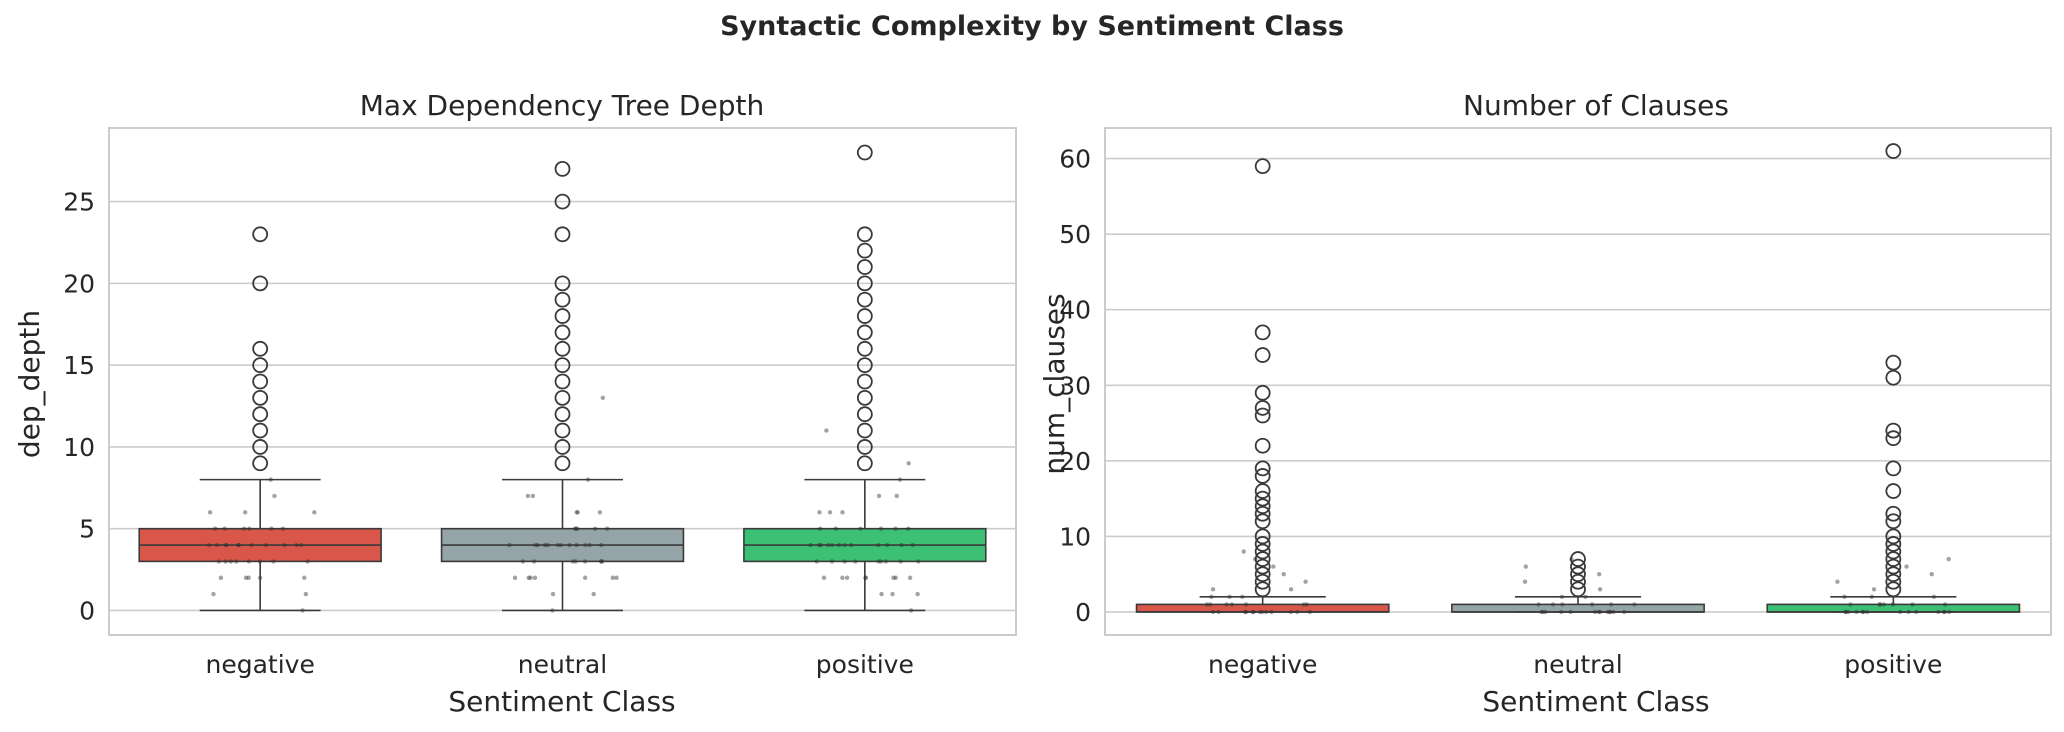 This screenshot has width=2064, height=732. What do you see at coordinates (260, 419) in the screenshot?
I see `dep-depth-box-negative` at bounding box center [260, 419].